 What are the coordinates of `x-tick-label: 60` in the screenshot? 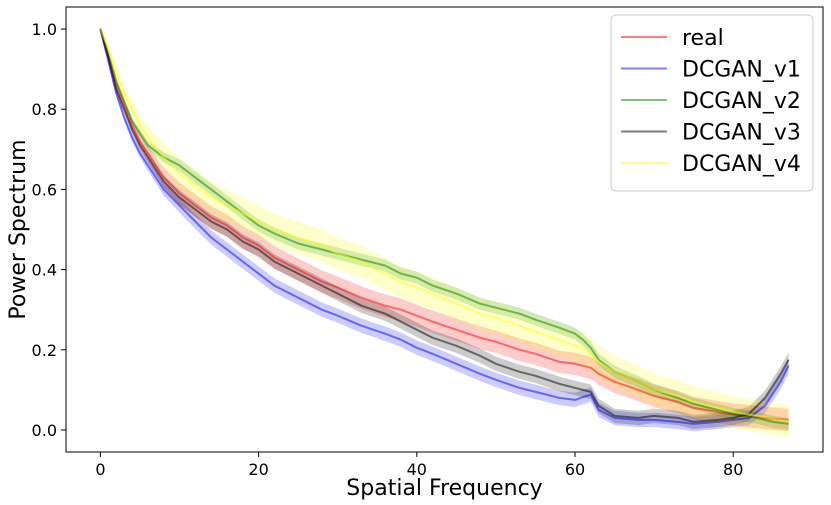 It's located at (575, 469).